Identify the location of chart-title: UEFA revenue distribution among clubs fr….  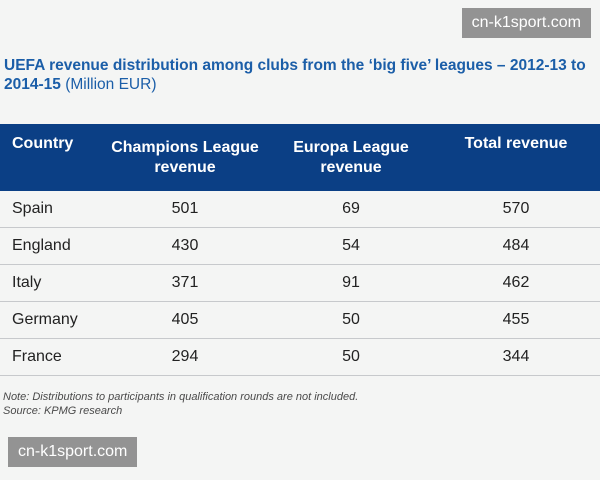
(300, 75).